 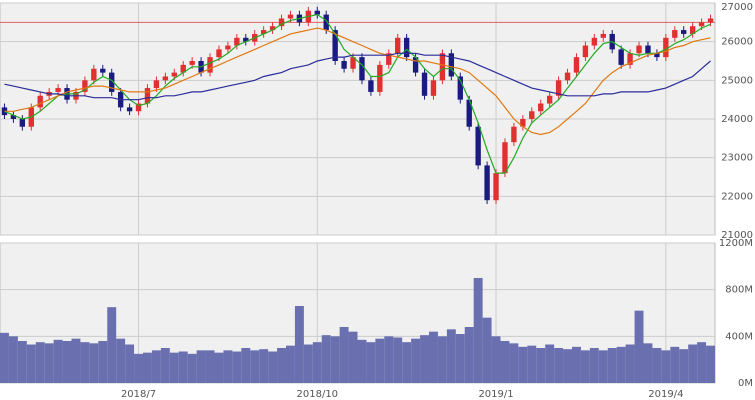 I want to click on x-tick-label: 2019/4, so click(x=665, y=394).